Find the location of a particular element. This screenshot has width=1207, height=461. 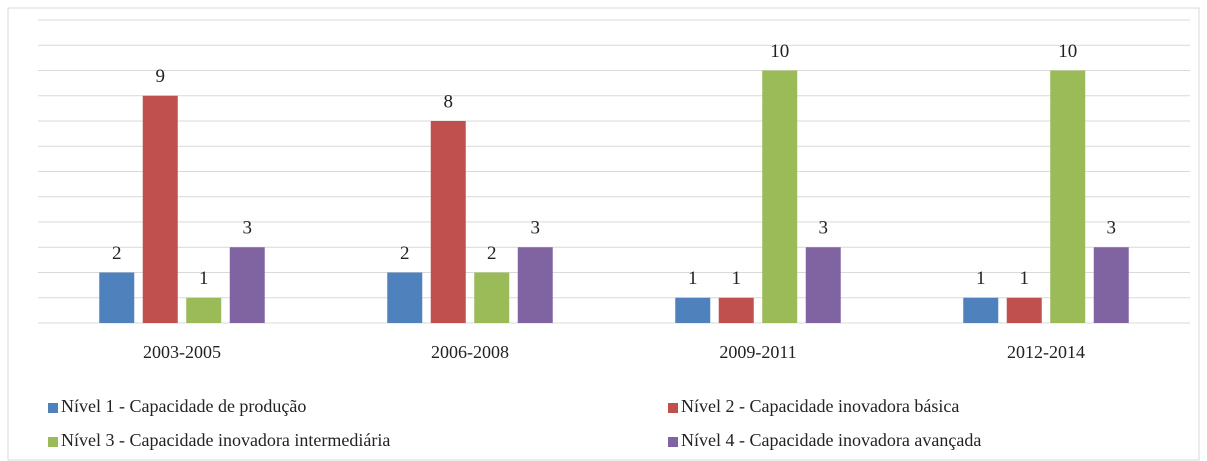

legend-label: Nível 4 - Capacidade inovadora avançada is located at coordinates (831, 440).